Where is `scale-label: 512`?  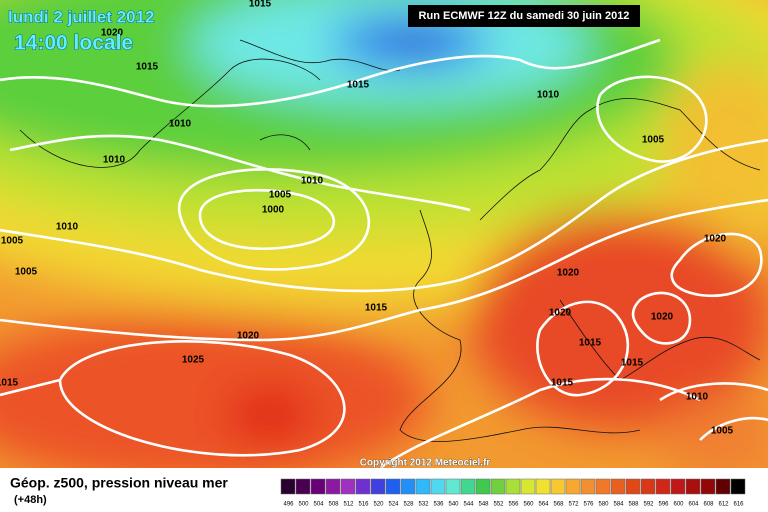
scale-label: 512 is located at coordinates (348, 505).